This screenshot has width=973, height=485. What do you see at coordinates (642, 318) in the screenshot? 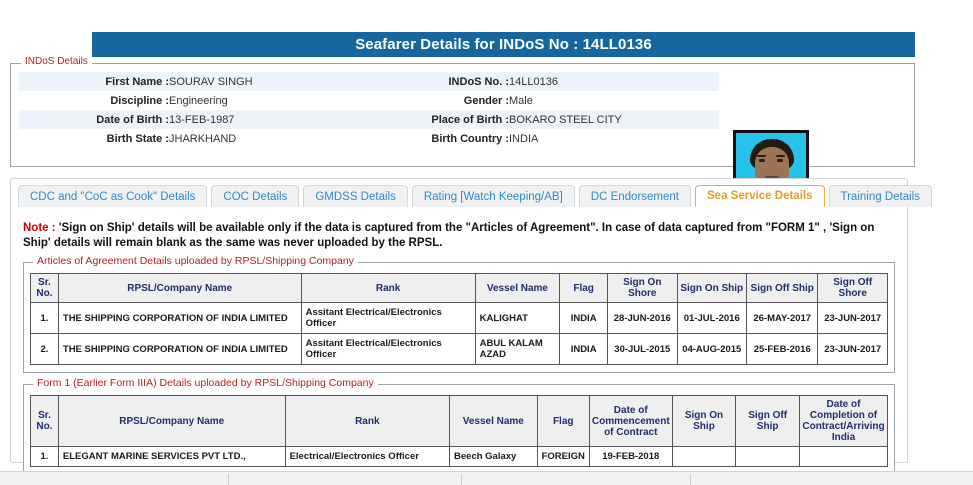
I see `cell-sign-on-shore: 28-JUN-2016` at bounding box center [642, 318].